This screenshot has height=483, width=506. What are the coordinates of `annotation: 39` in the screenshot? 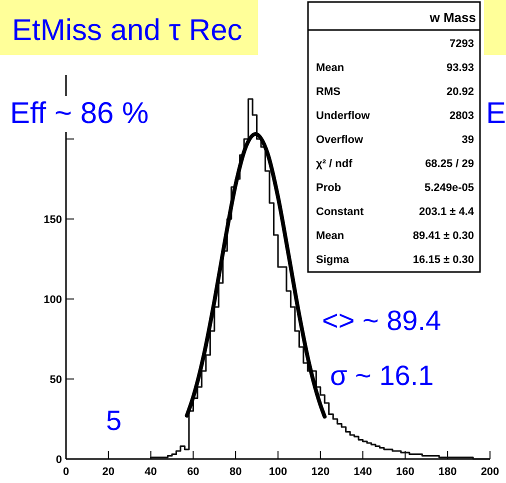 It's located at (468, 140).